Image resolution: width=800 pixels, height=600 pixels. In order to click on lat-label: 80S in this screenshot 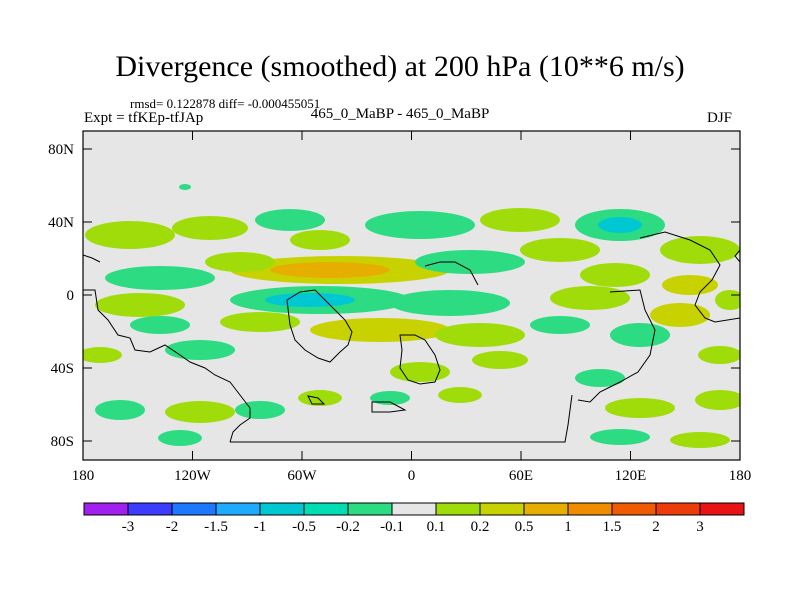, I will do `click(62, 442)`.